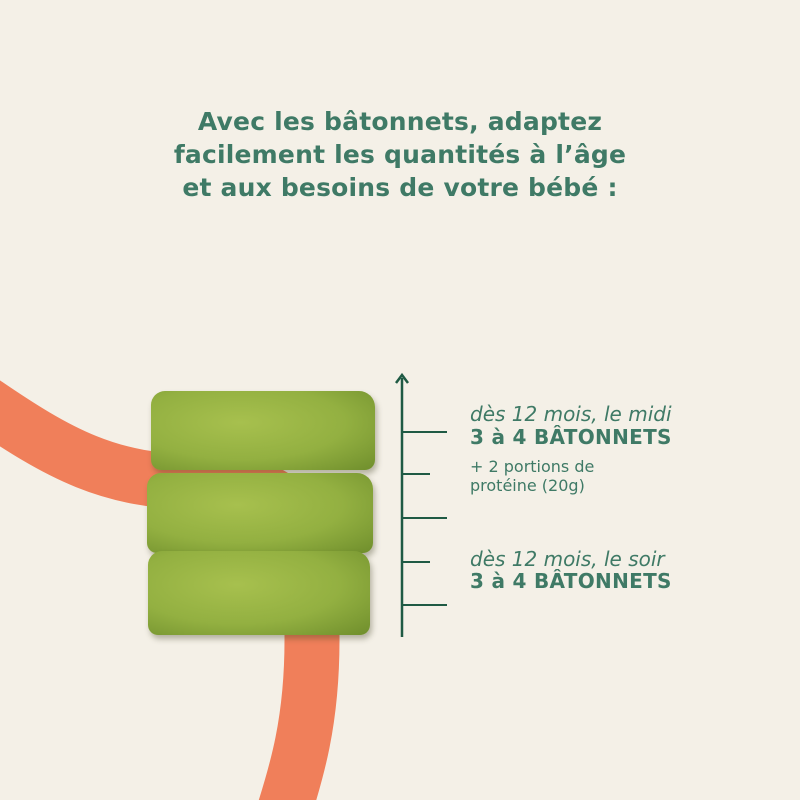 The height and width of the screenshot is (800, 800). I want to click on stick-middle, so click(260, 513).